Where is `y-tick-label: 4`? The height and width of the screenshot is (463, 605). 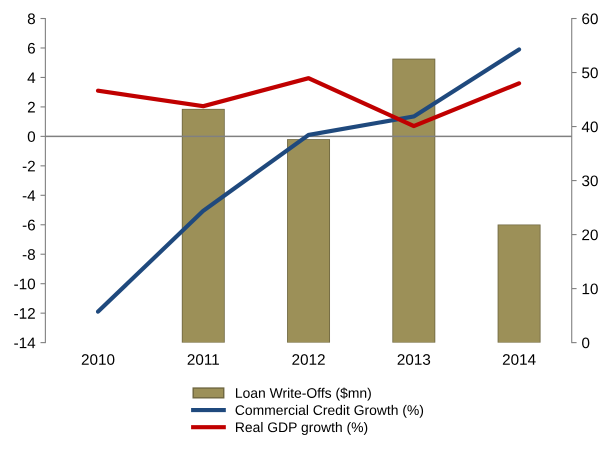
y-tick-label: 4 is located at coordinates (32, 77).